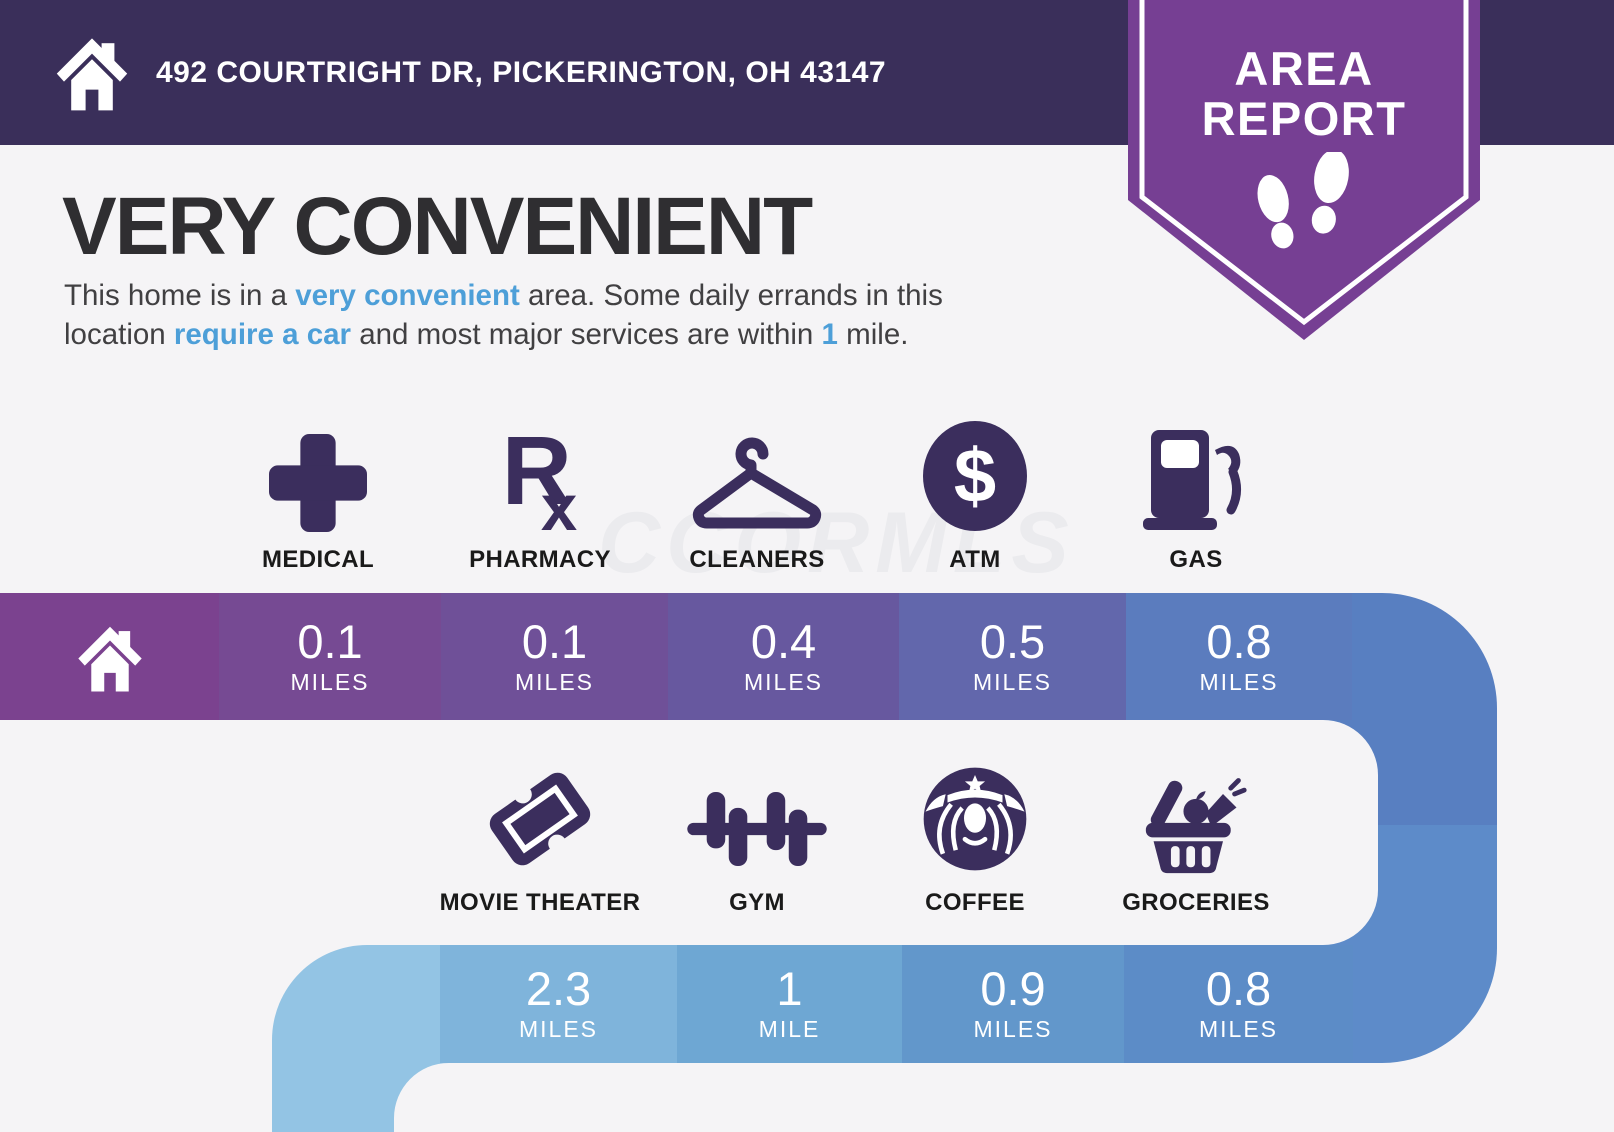  I want to click on distance-segment: 0.5 MILES, so click(1012, 656).